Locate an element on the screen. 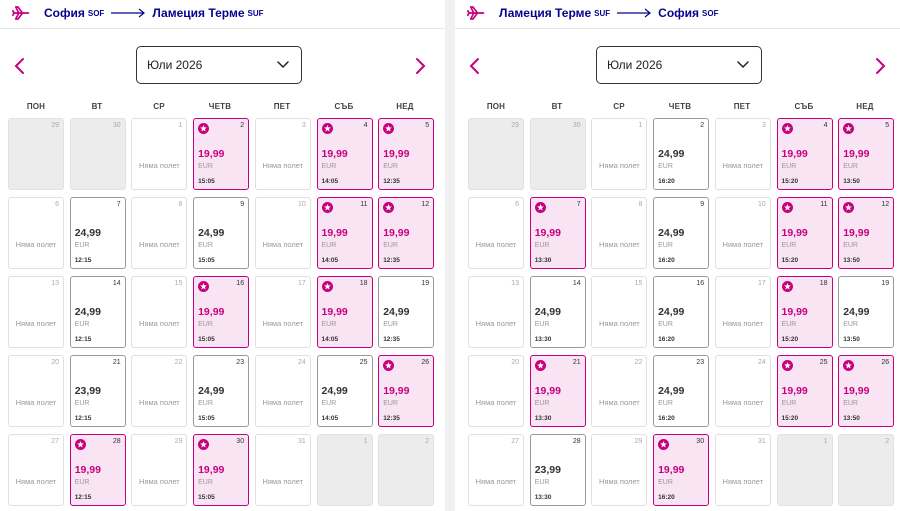  day-number: 6 is located at coordinates (517, 204).